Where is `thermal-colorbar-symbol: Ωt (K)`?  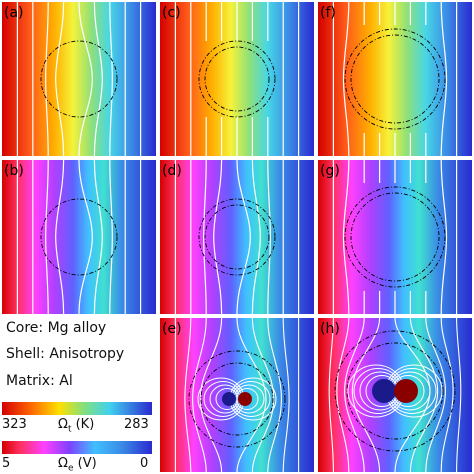
thermal-colorbar-symbol: Ωt (K) is located at coordinates (76, 426).